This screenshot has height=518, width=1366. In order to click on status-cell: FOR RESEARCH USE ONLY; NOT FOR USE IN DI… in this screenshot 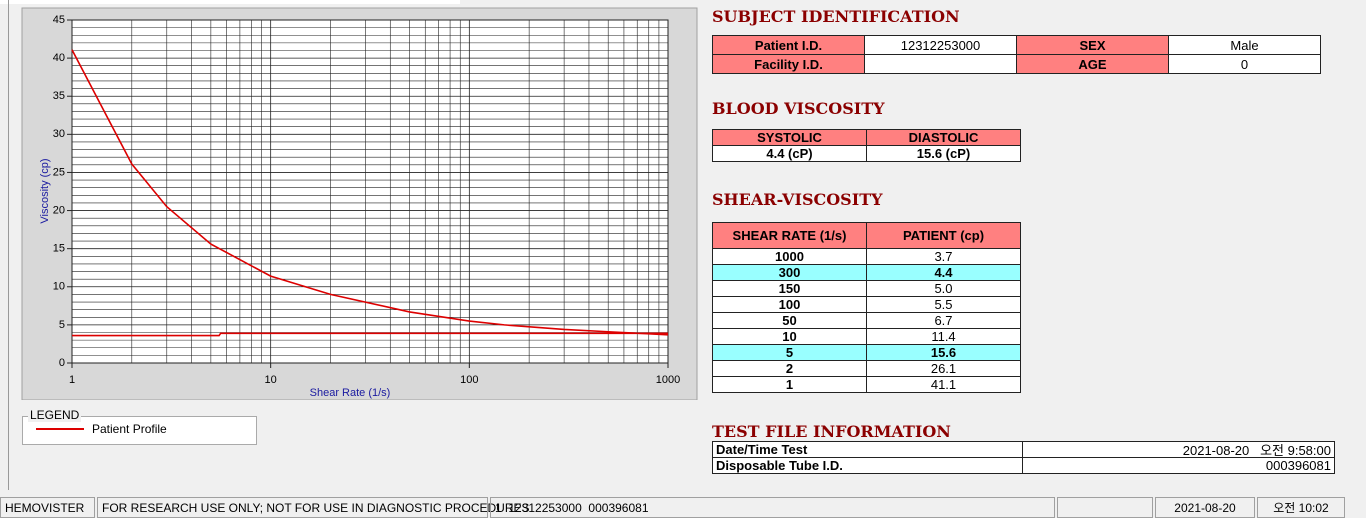, I will do `click(313, 507)`.